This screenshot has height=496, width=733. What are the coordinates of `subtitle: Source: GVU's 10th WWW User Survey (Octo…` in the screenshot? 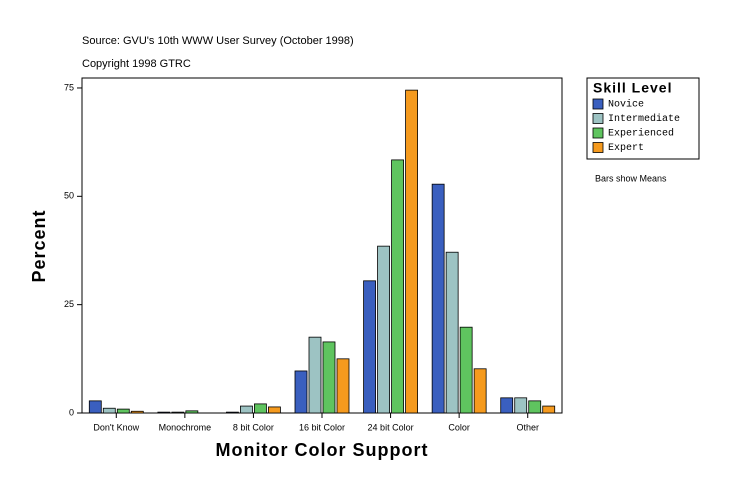 It's located at (218, 41).